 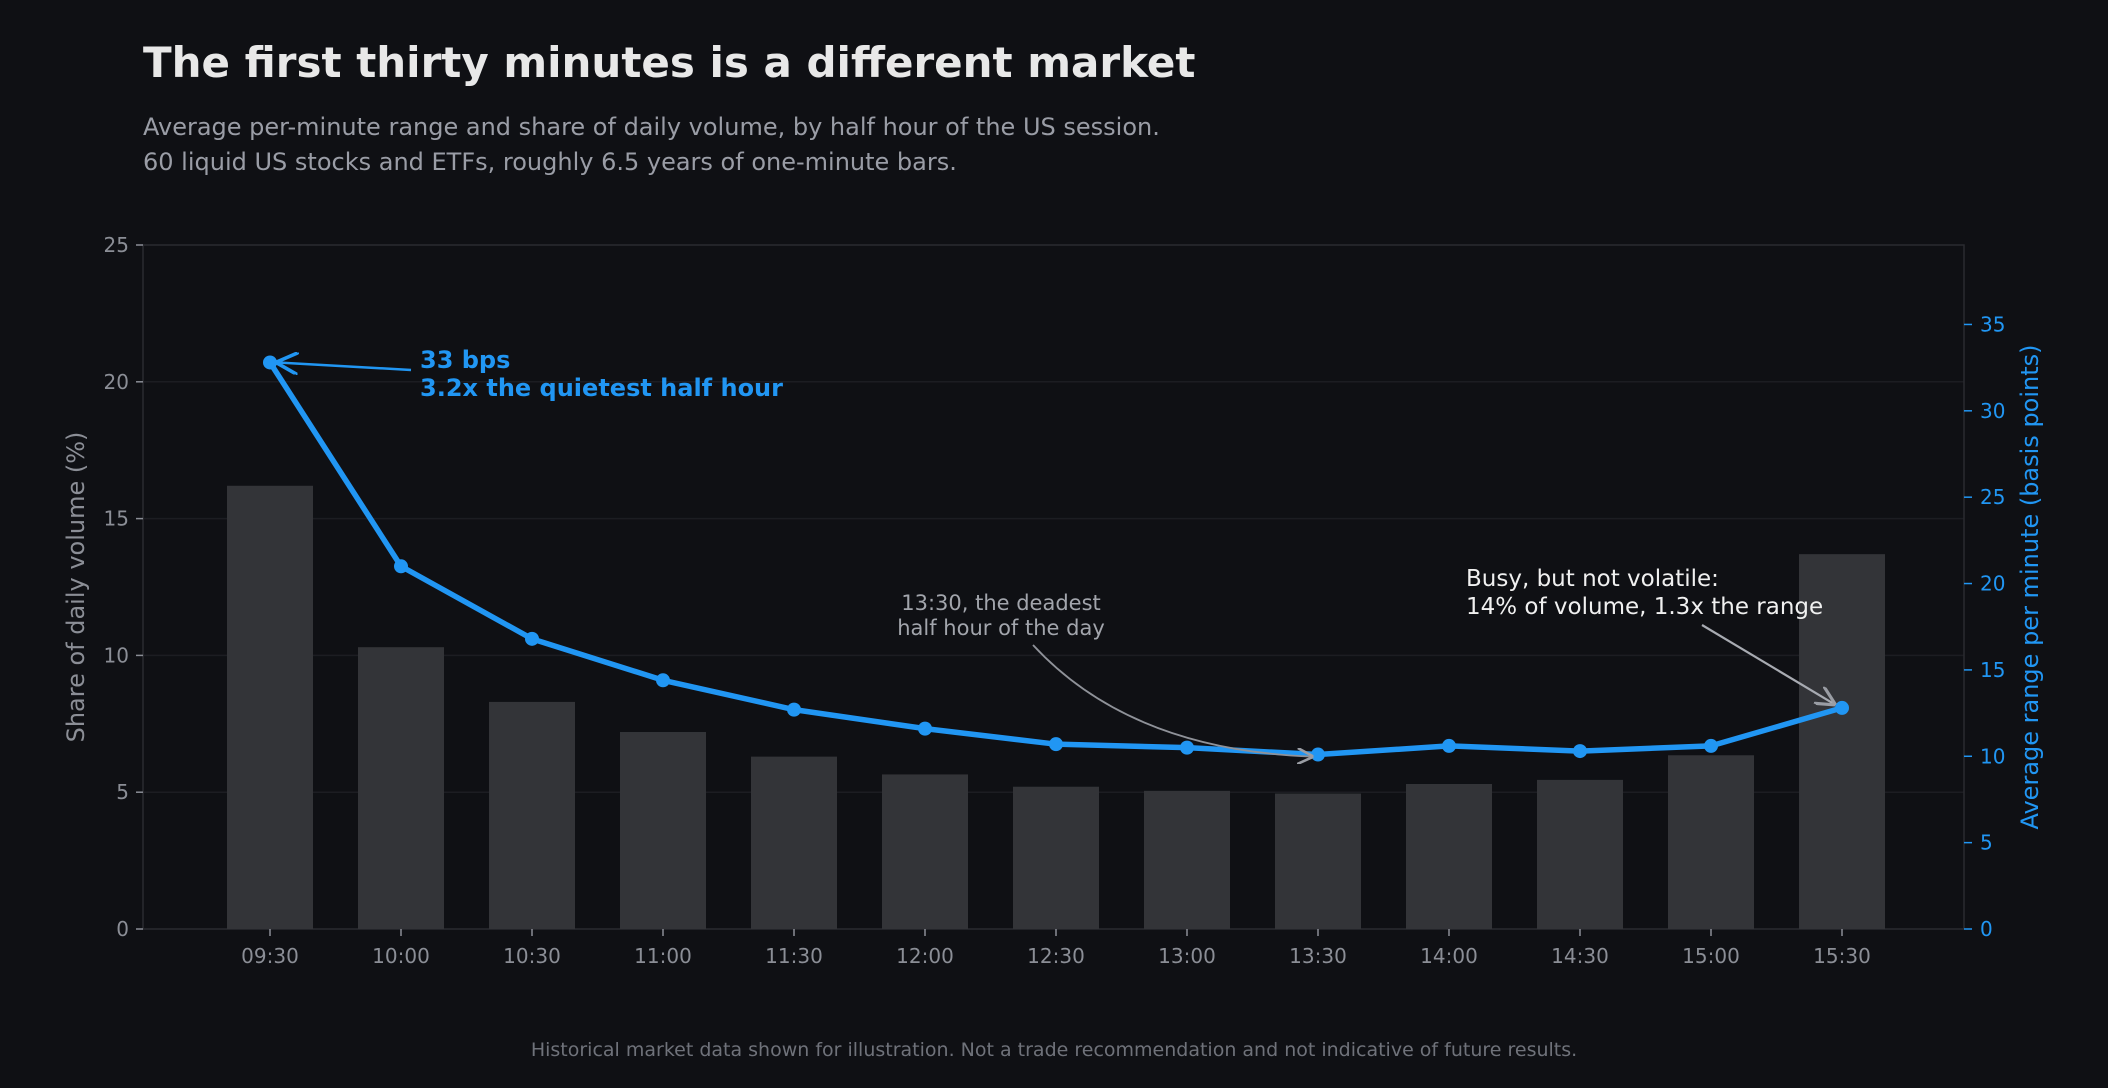 I want to click on x-axis-tick-label: 12:30, so click(x=1056, y=956).